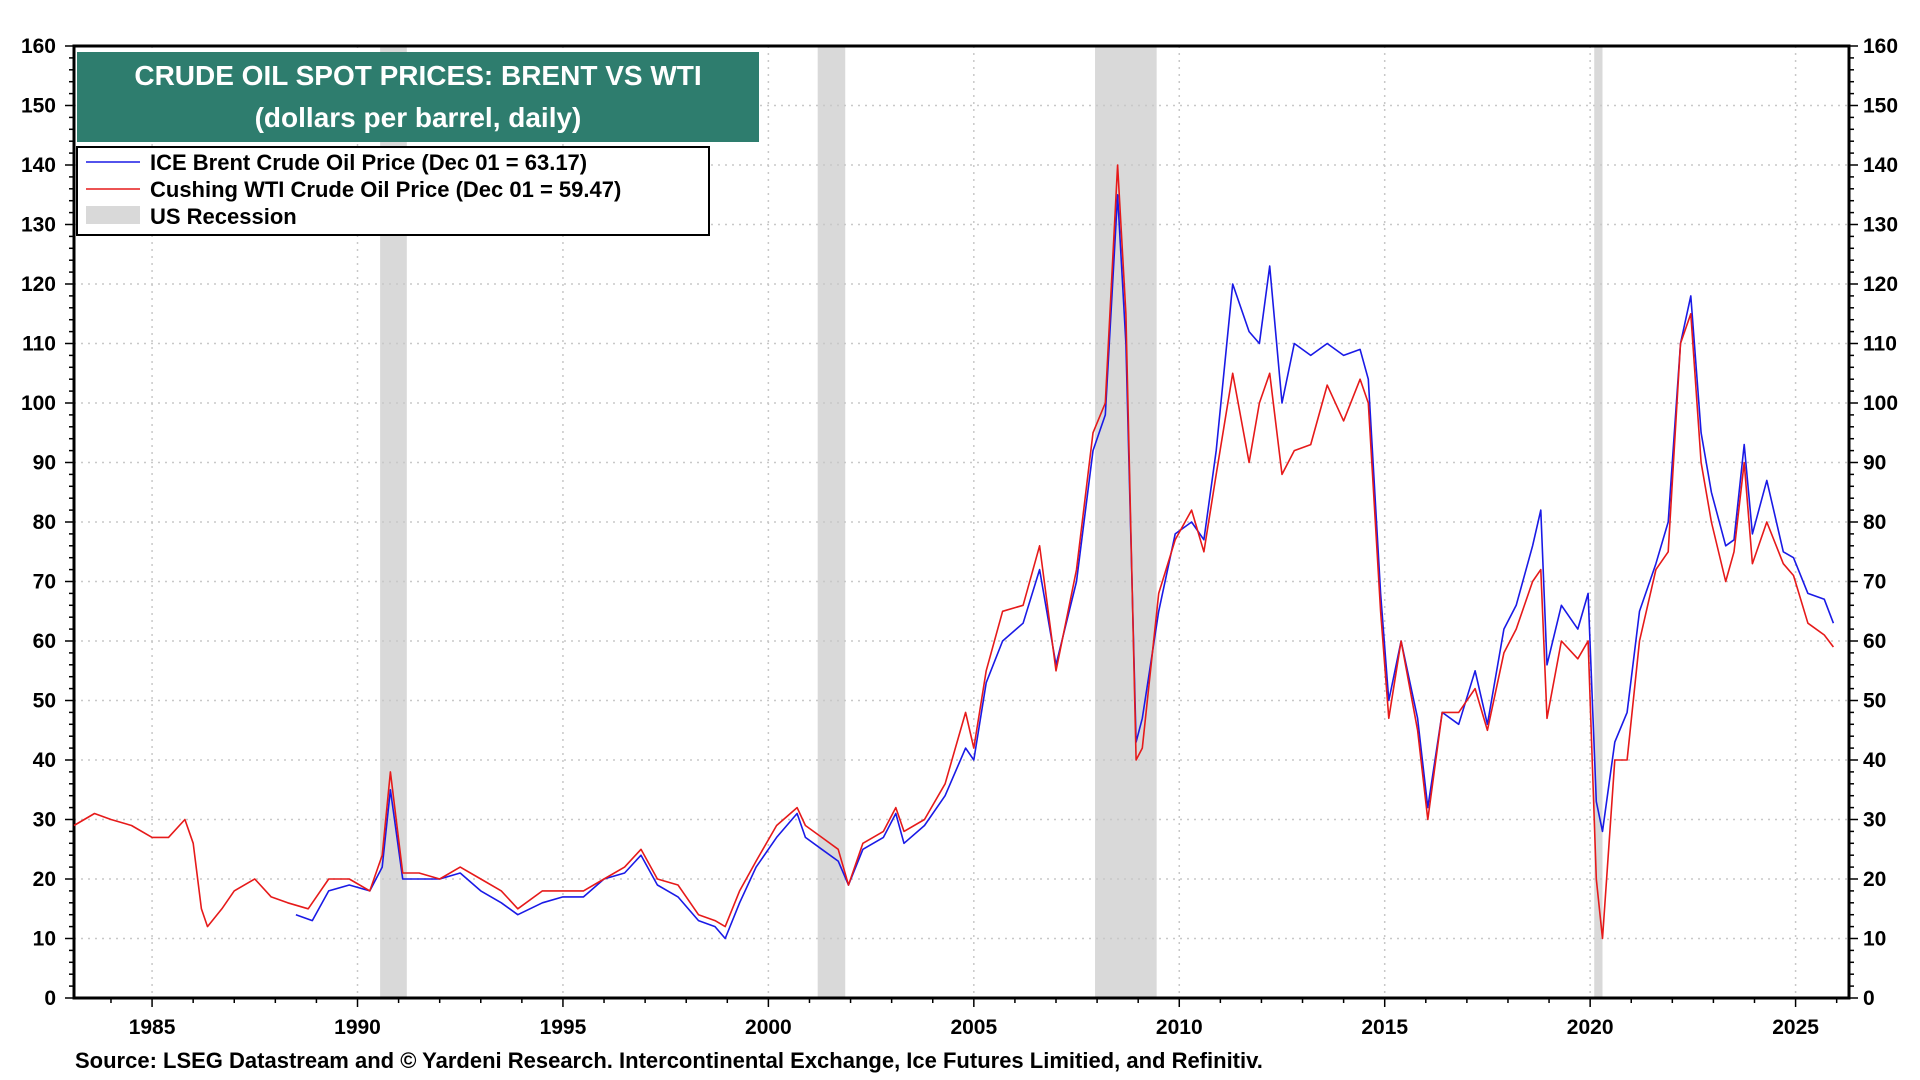  What do you see at coordinates (38, 403) in the screenshot?
I see `y-tick-label-left: 100` at bounding box center [38, 403].